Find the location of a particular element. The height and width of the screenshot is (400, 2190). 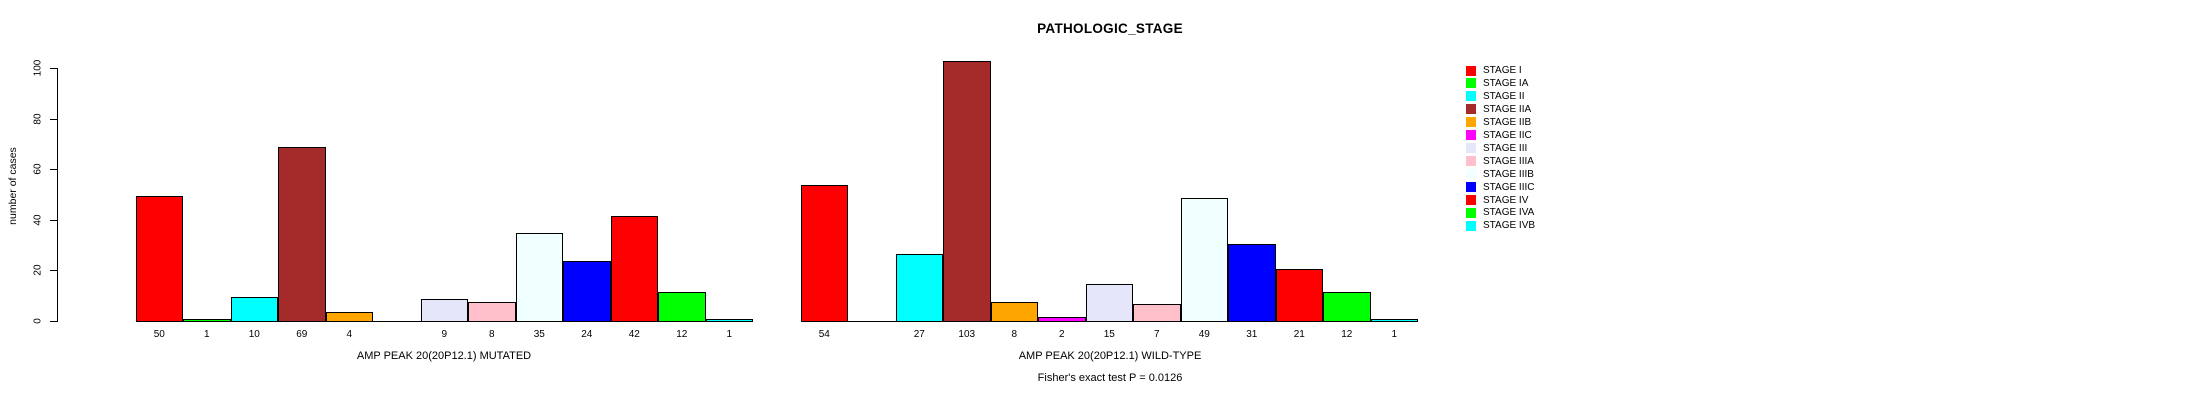

legend-label: STAGE IIIB is located at coordinates (1508, 174).